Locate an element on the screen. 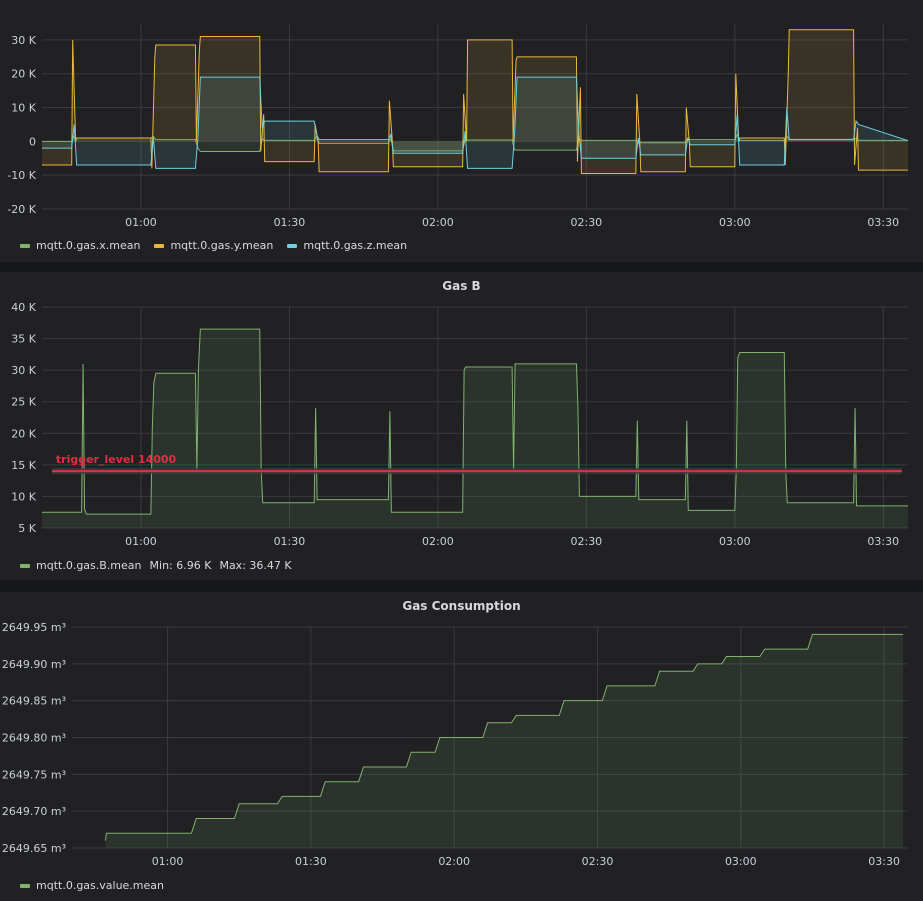 The width and height of the screenshot is (923, 901). legend-item-x: mqtt.0.gas.x.mean is located at coordinates (80, 245).